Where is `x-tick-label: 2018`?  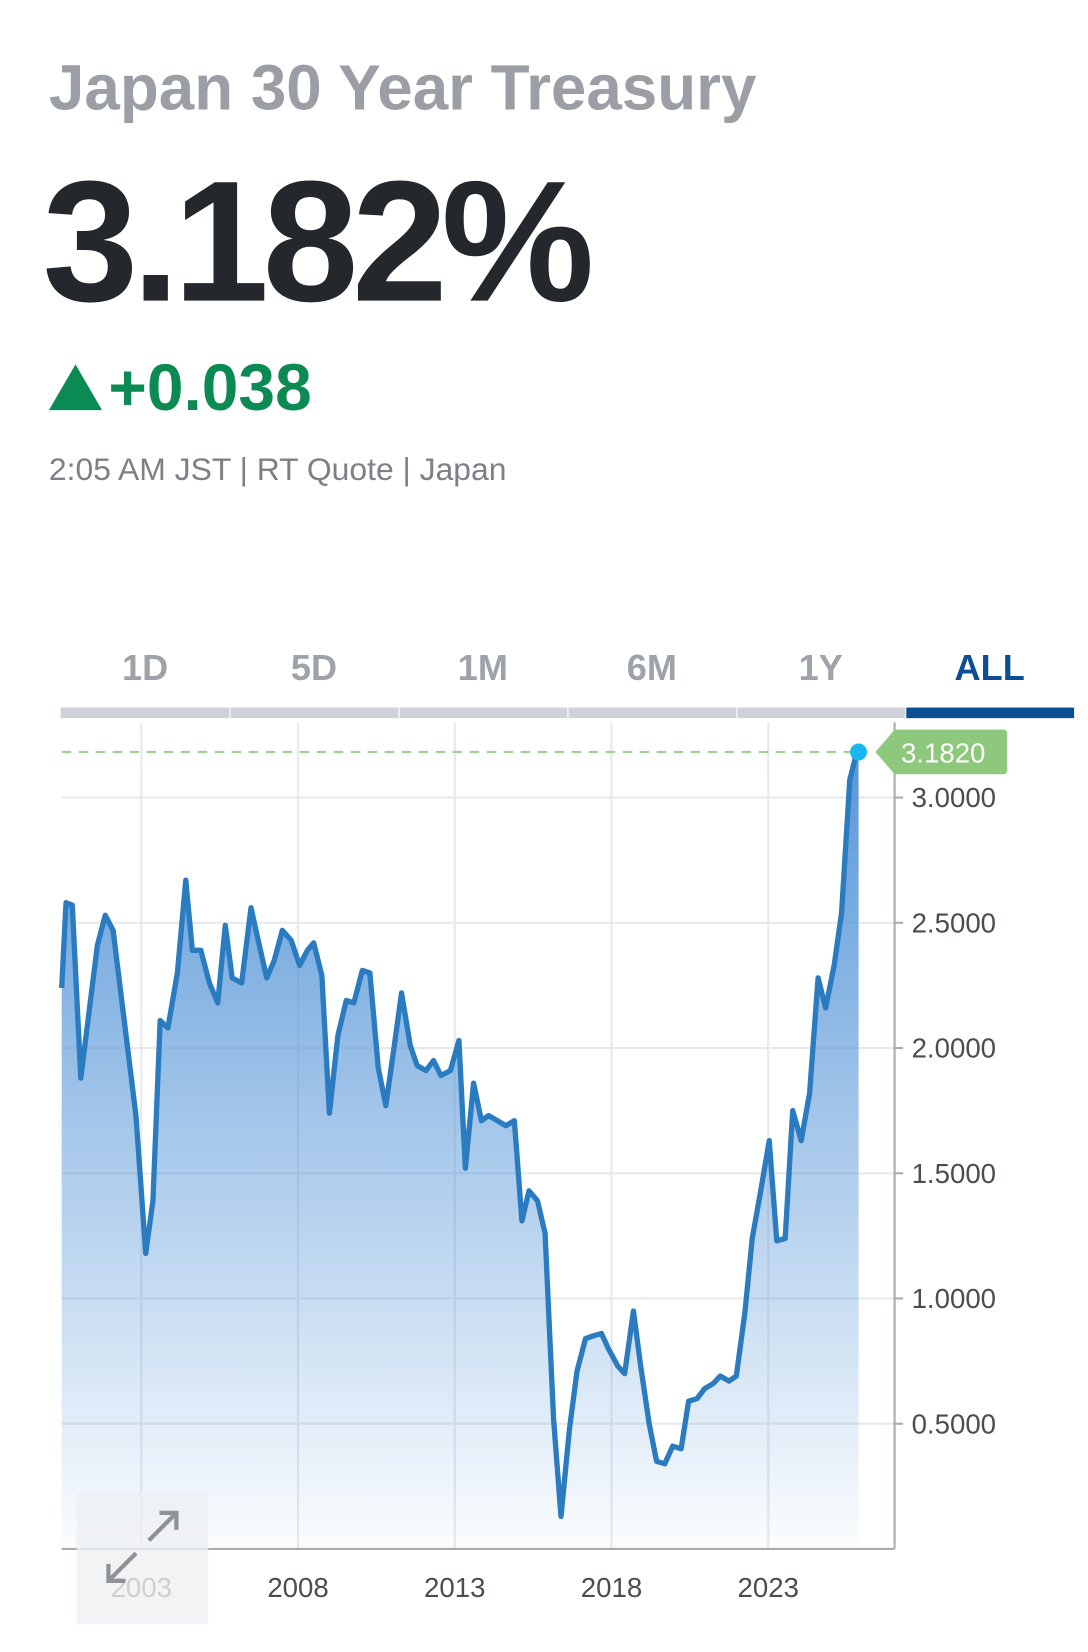 x-tick-label: 2018 is located at coordinates (611, 1587).